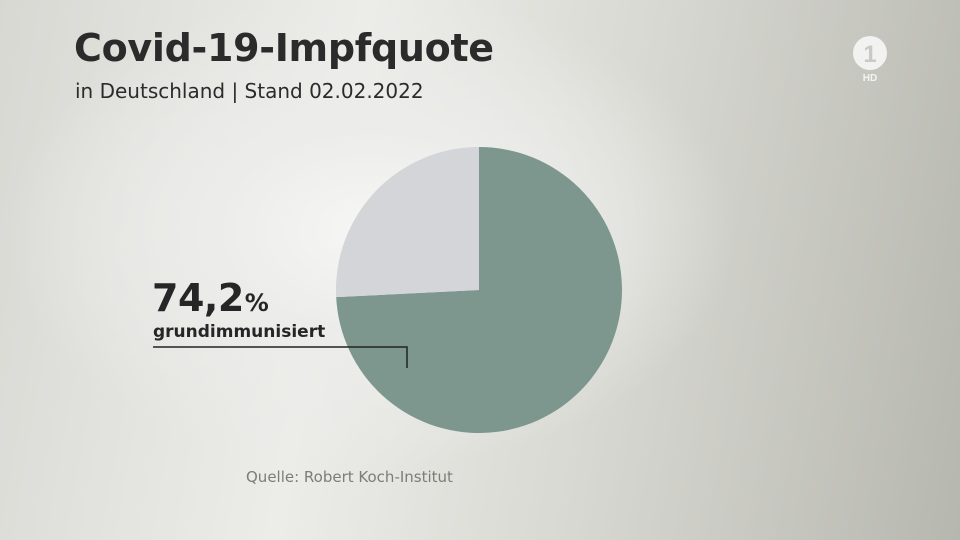 The height and width of the screenshot is (540, 960). I want to click on callout-leader-line, so click(280, 357).